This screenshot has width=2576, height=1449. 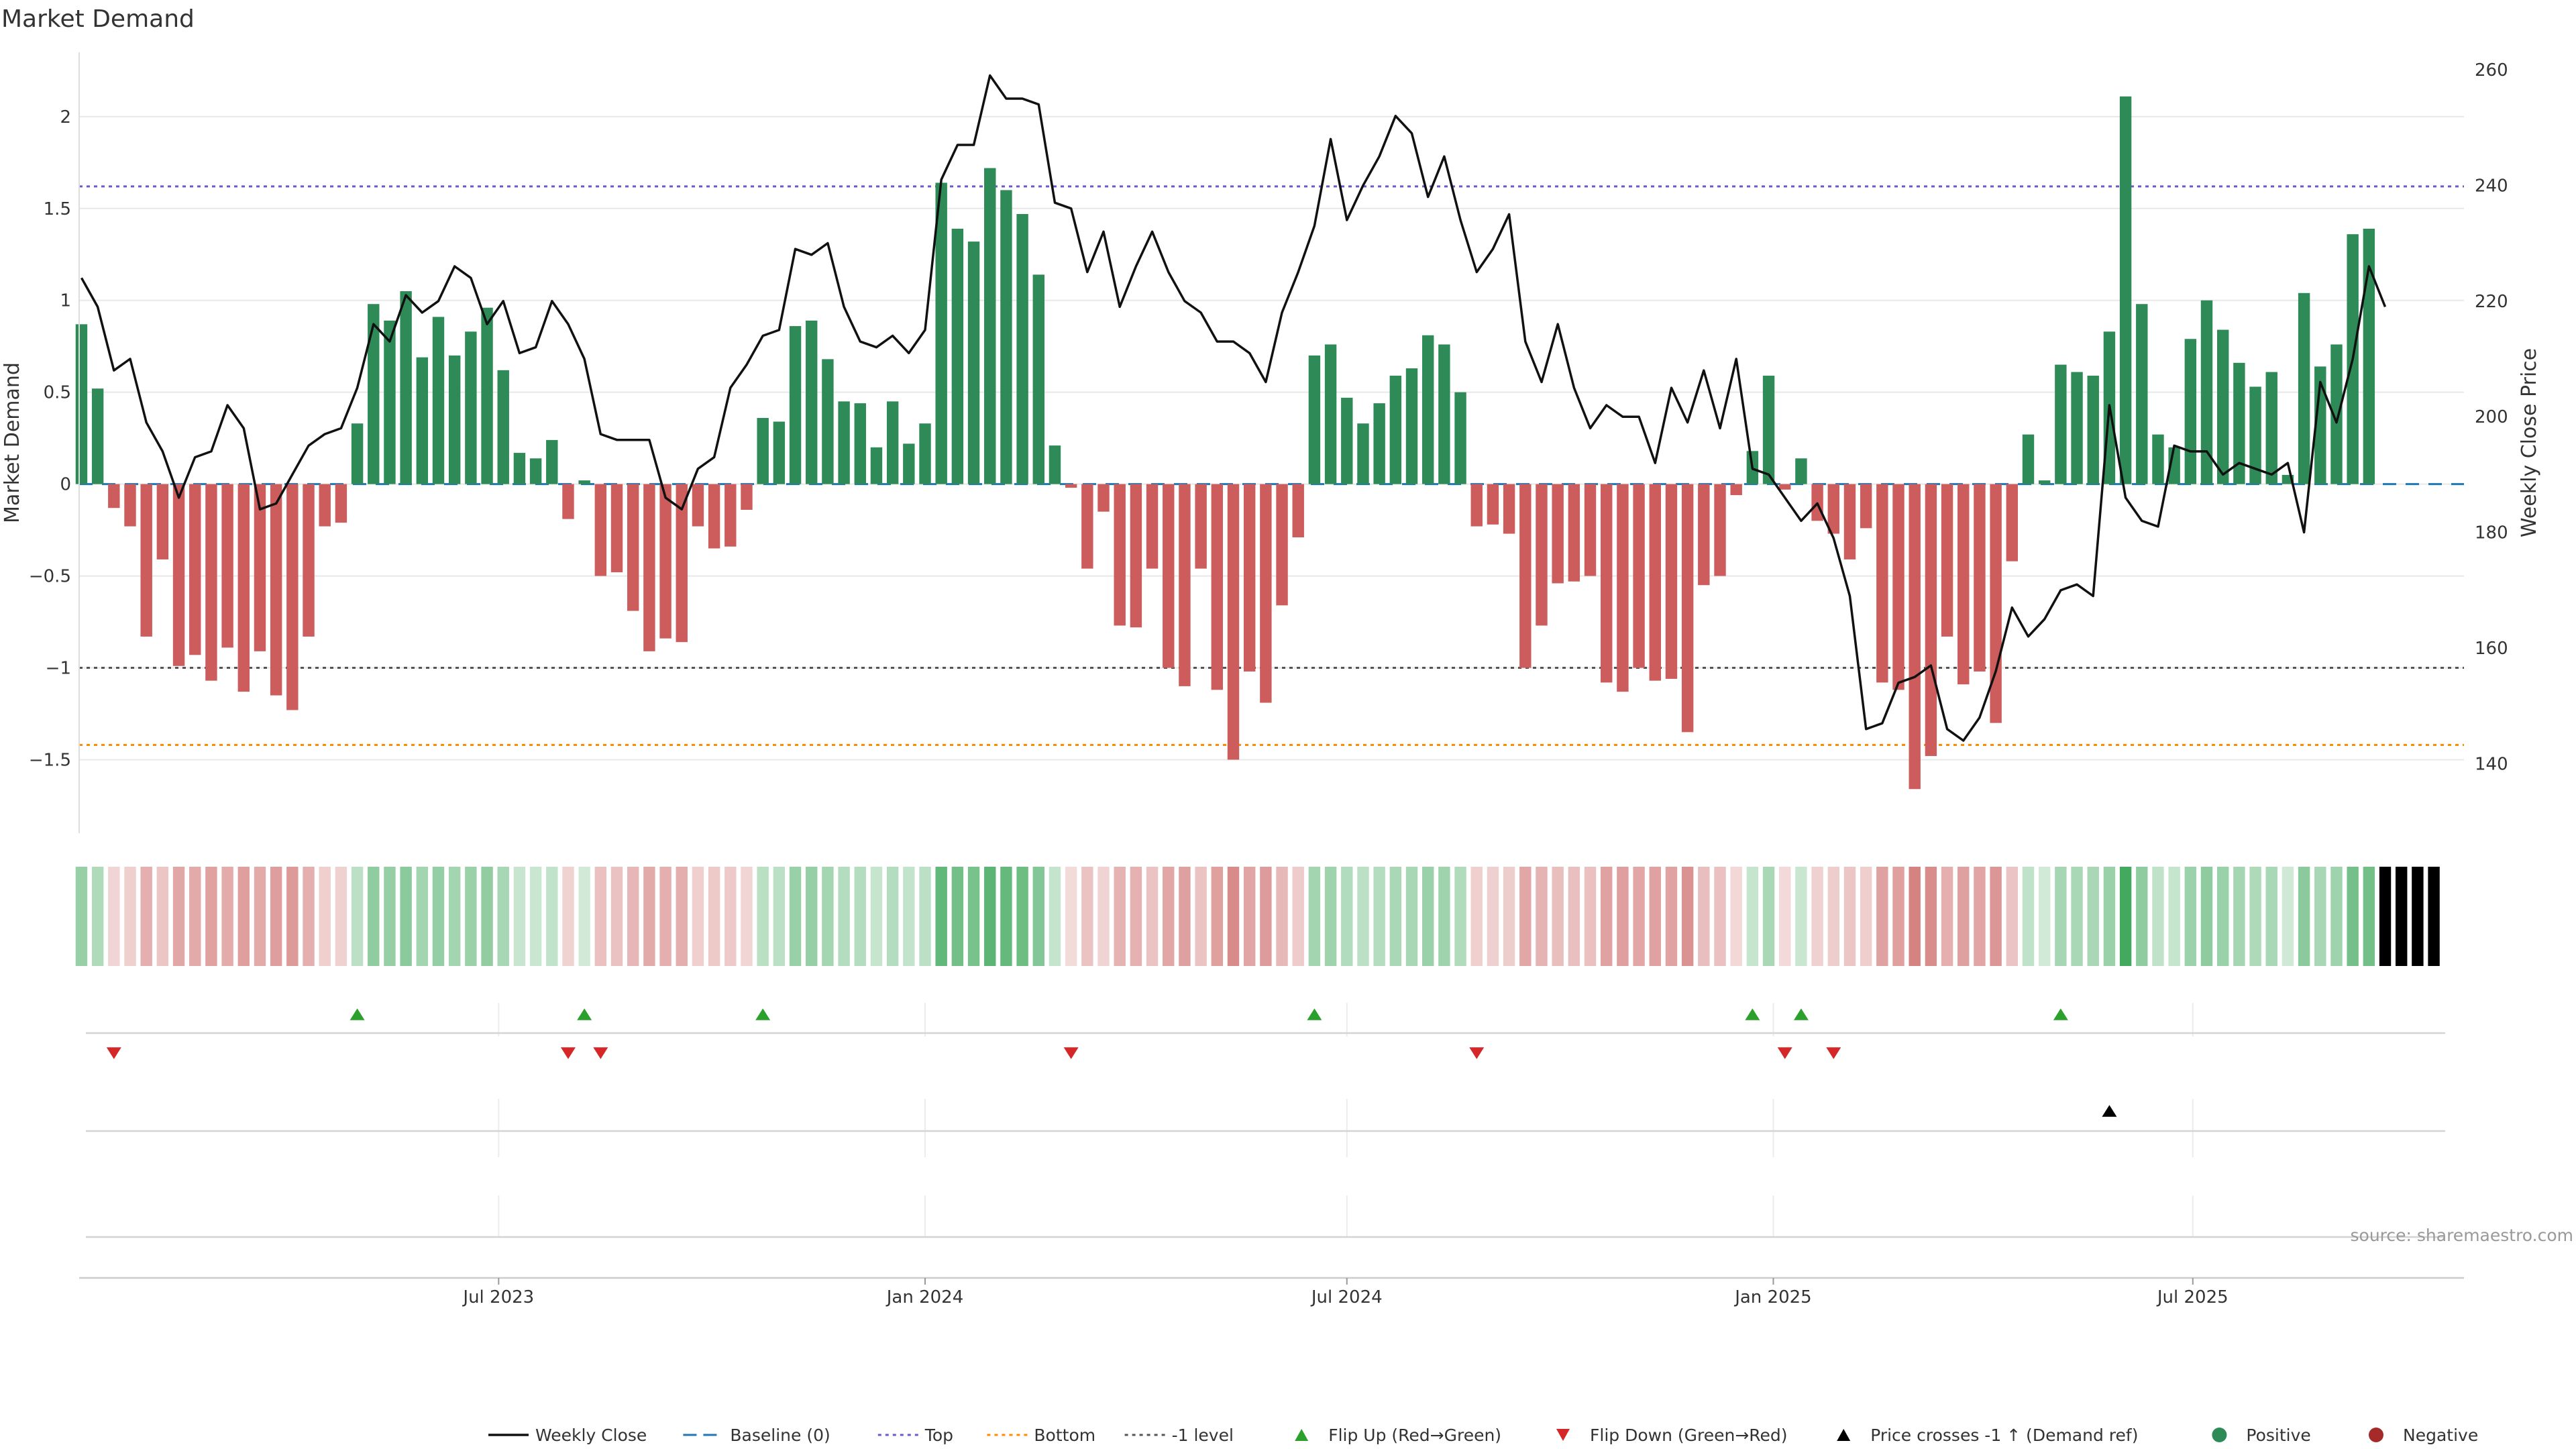 What do you see at coordinates (924, 1297) in the screenshot?
I see `x-tick-label: Jan 2024` at bounding box center [924, 1297].